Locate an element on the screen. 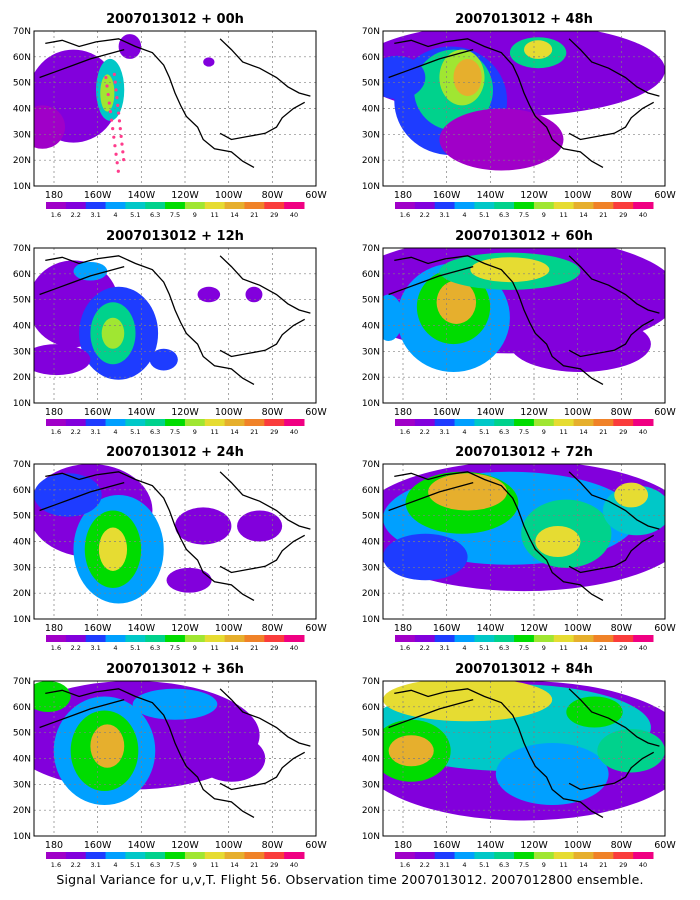 The height and width of the screenshot is (900, 700). colorbar-label: 5.1 is located at coordinates (135, 432).